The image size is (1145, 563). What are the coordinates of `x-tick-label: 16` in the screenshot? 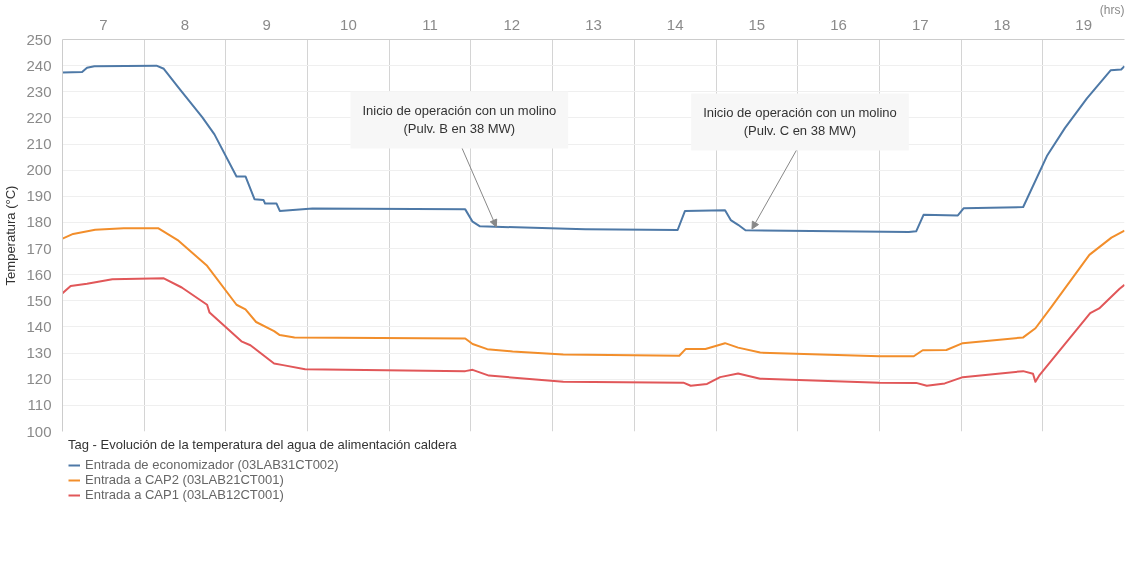 It's located at (838, 24).